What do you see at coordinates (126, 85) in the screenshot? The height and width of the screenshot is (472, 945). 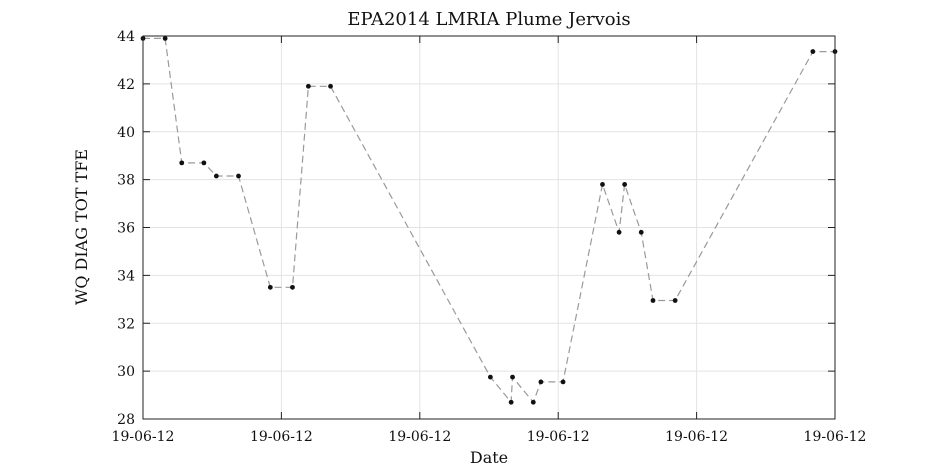 I see `y-tick-label: 42` at bounding box center [126, 85].